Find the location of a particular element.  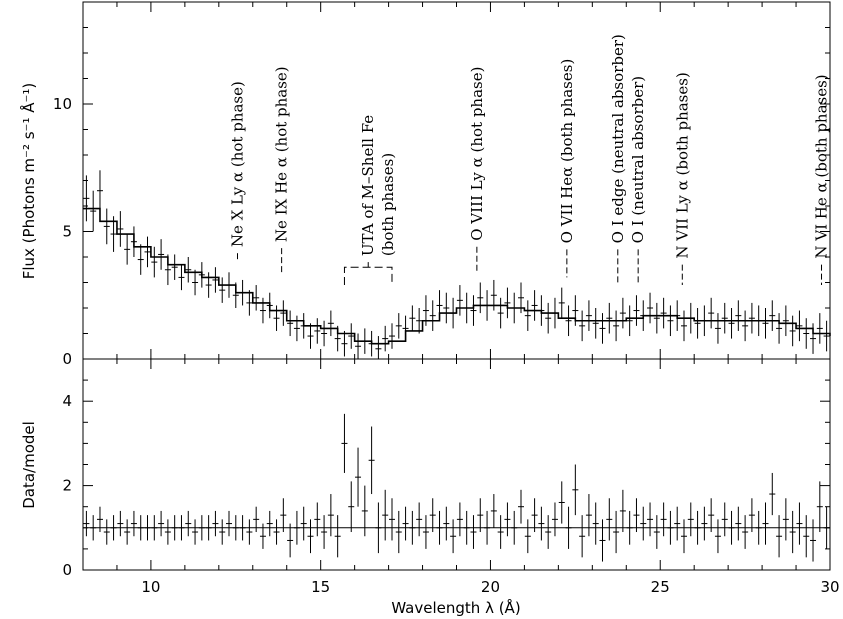

annotation-label: O I (neutral absorber) is located at coordinates (638, 159).